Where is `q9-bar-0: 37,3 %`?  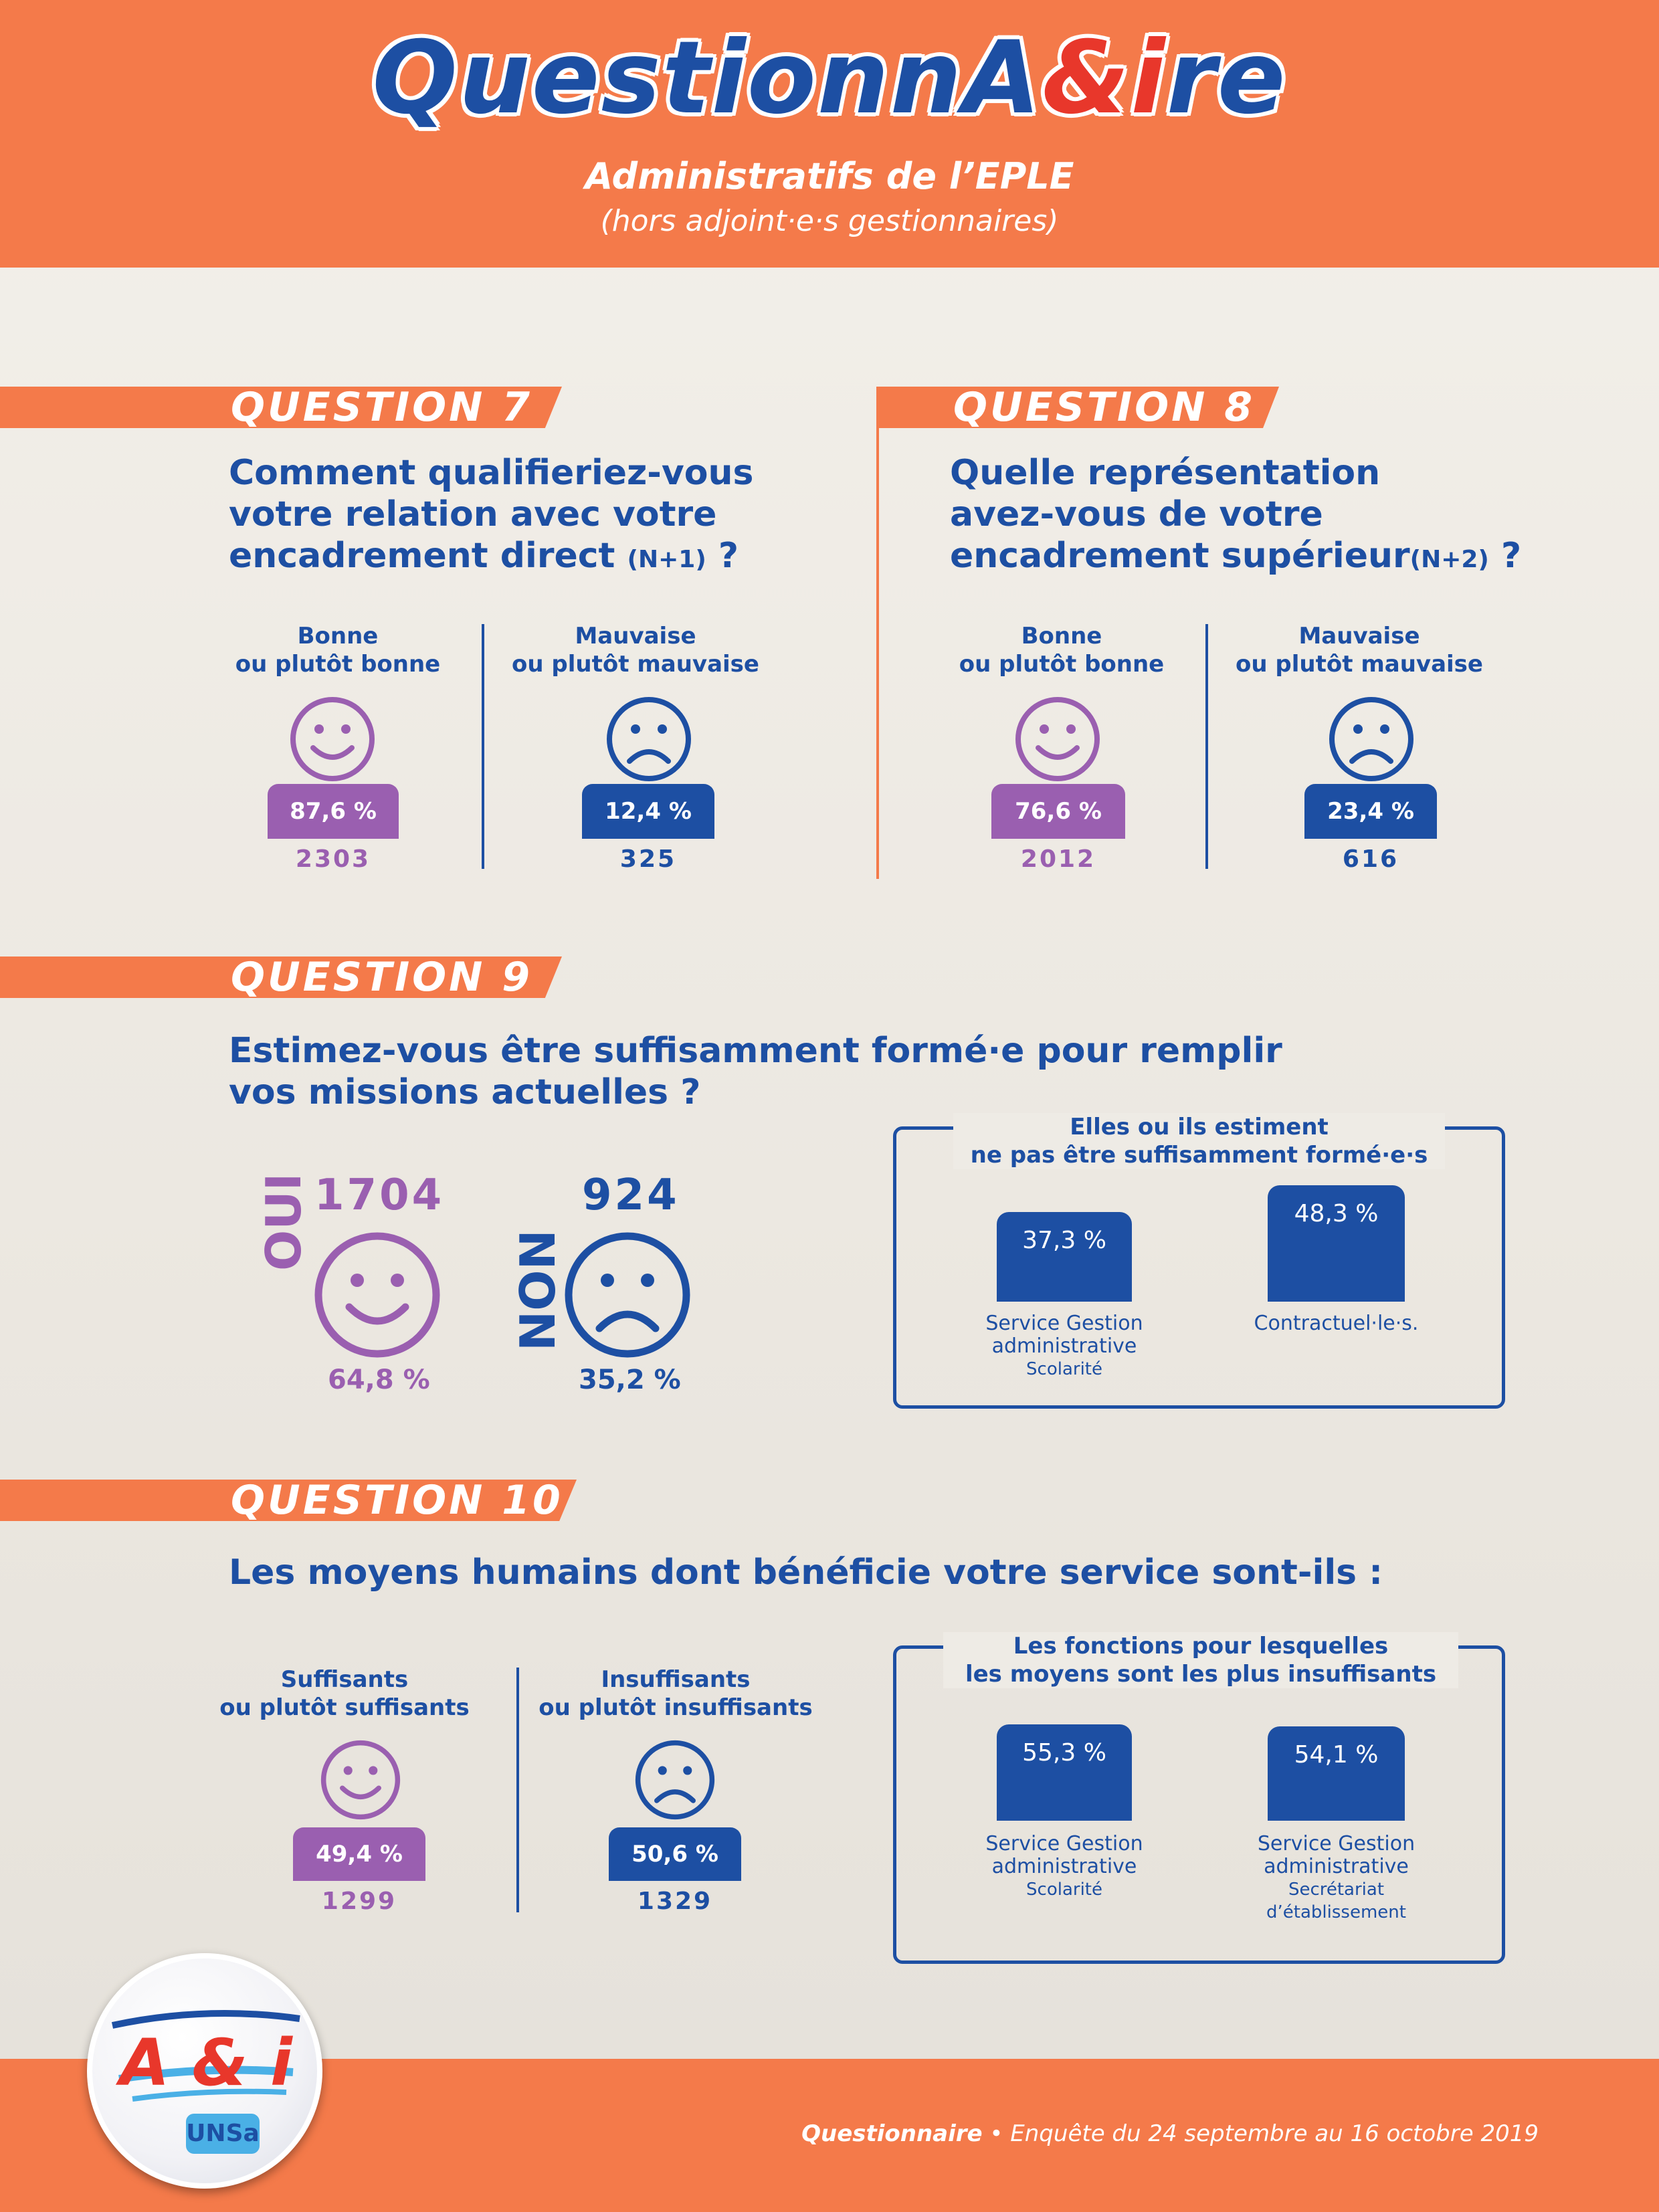 q9-bar-0: 37,3 % is located at coordinates (1064, 1257).